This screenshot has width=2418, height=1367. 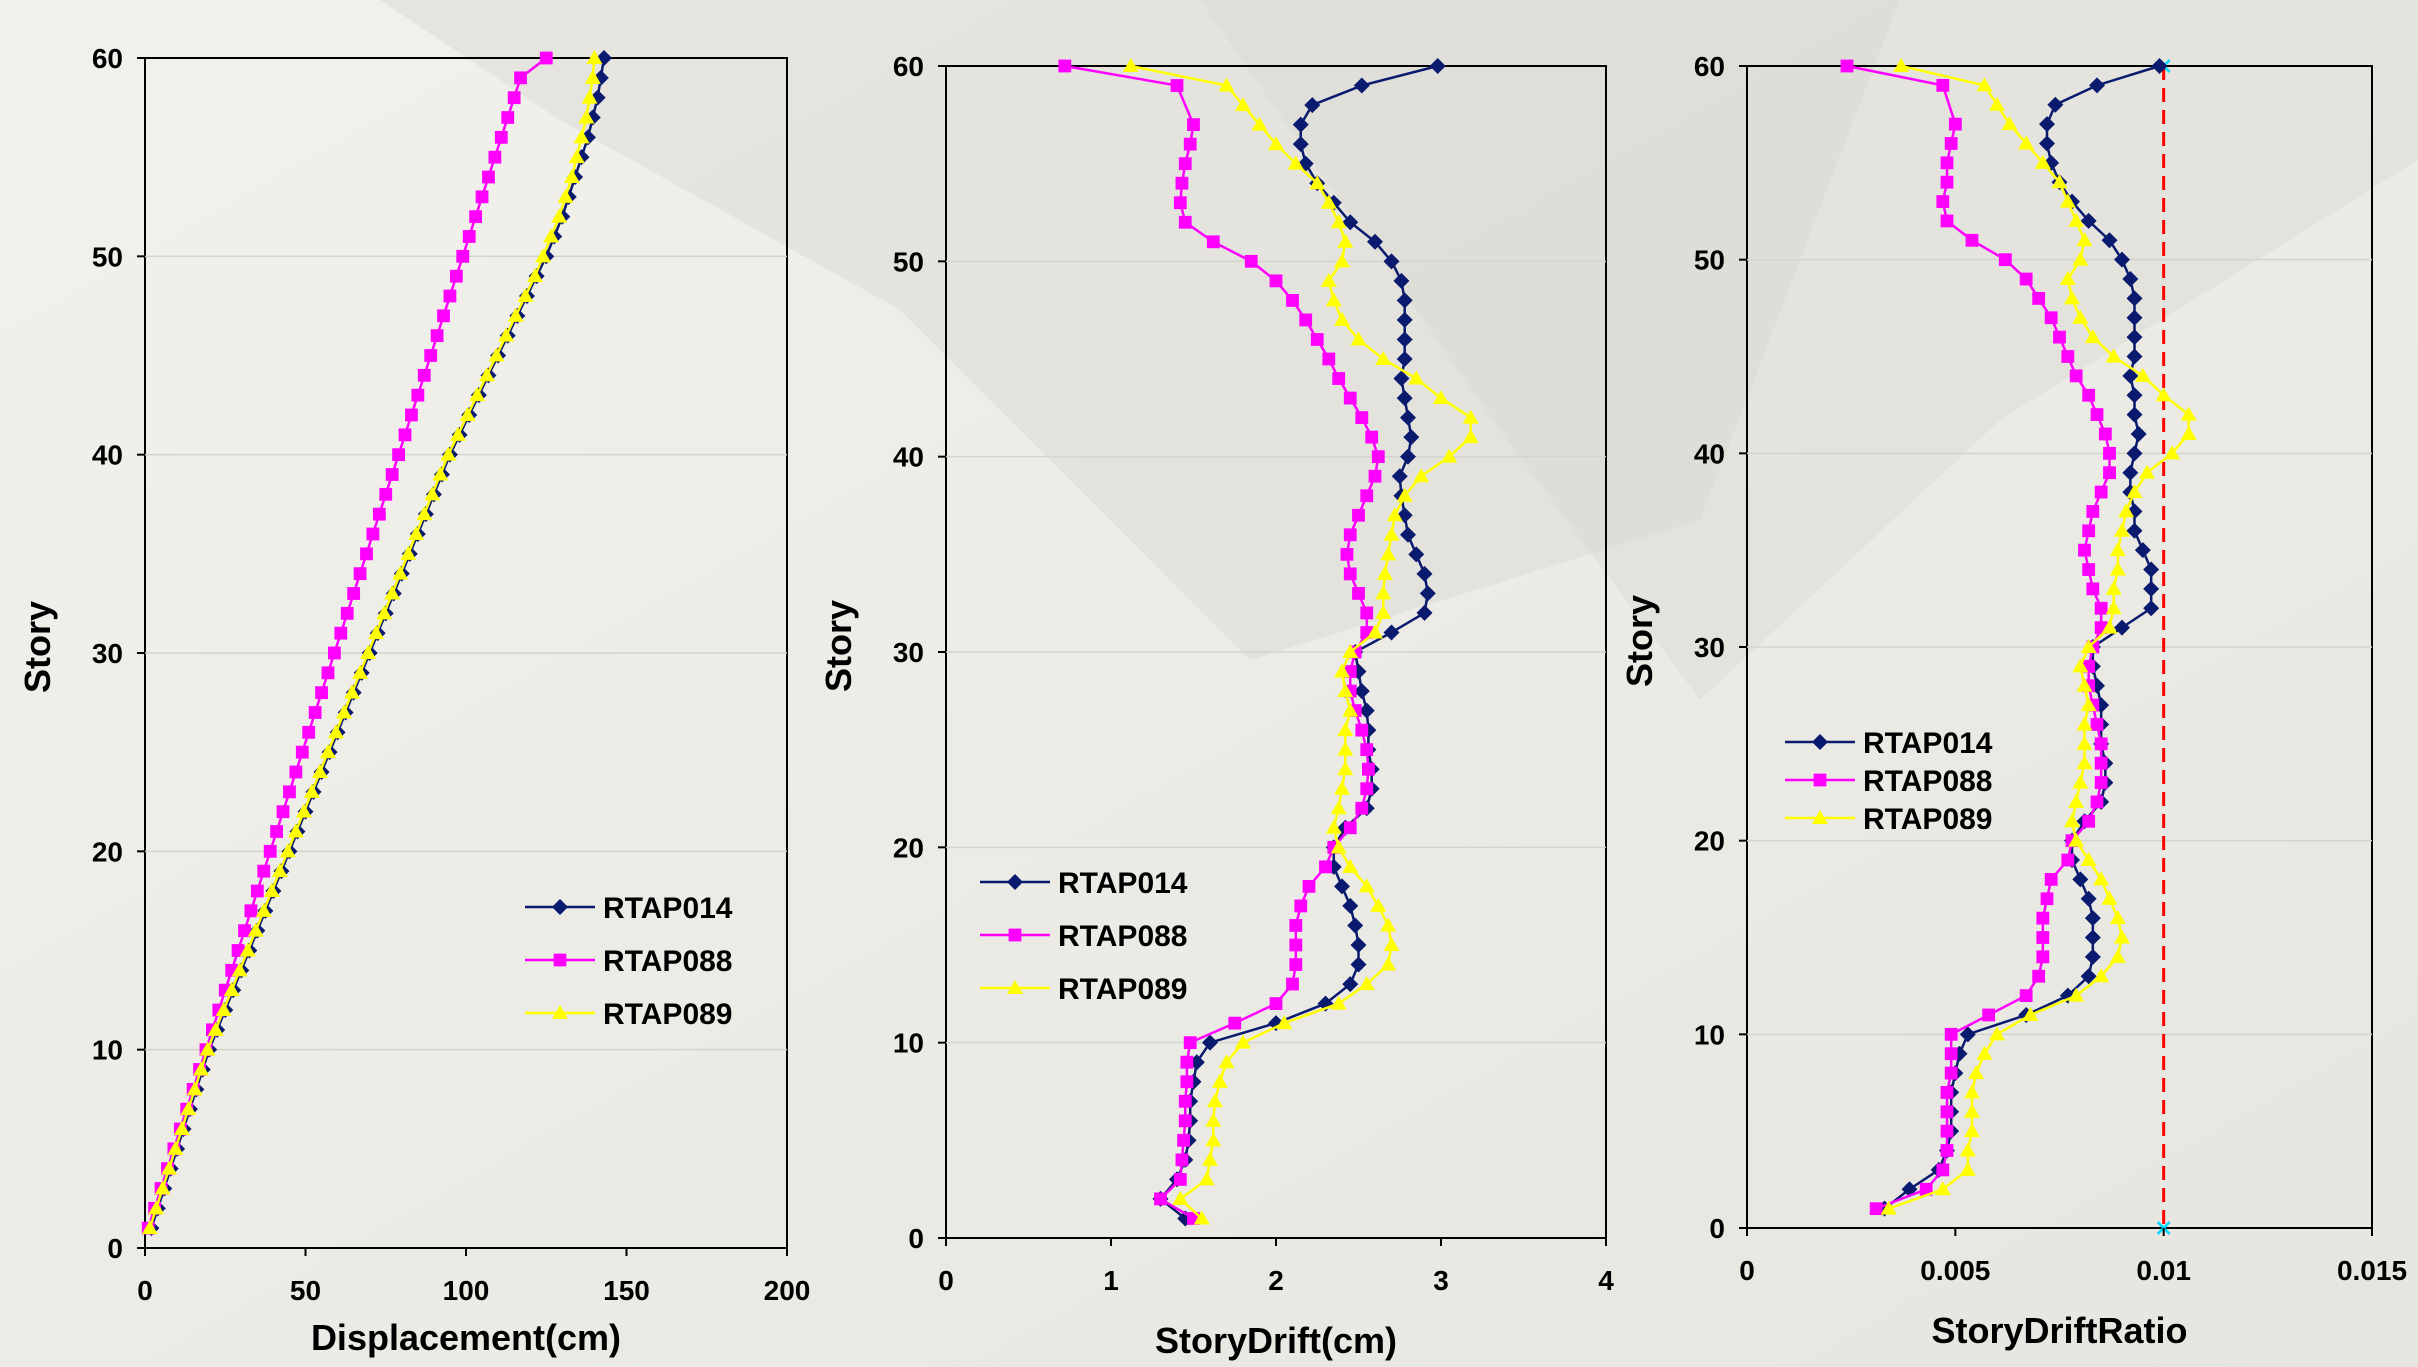 I want to click on series-layer, so click(x=1268, y=642).